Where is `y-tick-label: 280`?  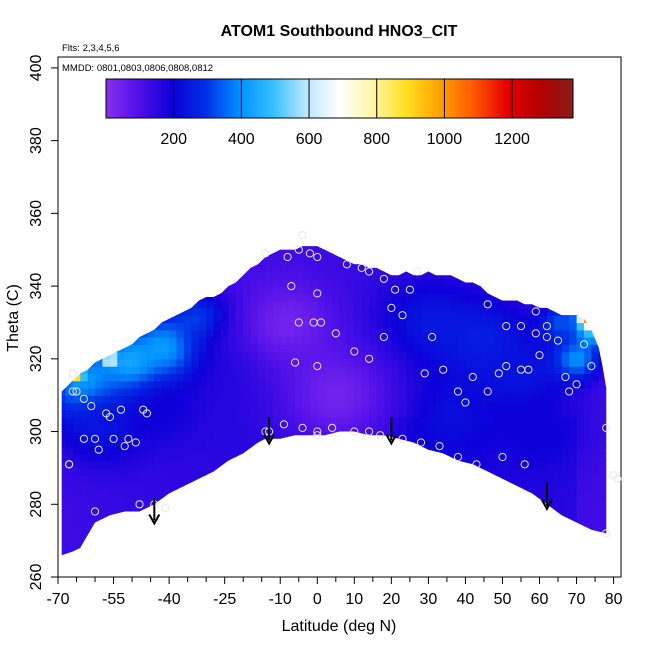 y-tick-label: 280 is located at coordinates (36, 504).